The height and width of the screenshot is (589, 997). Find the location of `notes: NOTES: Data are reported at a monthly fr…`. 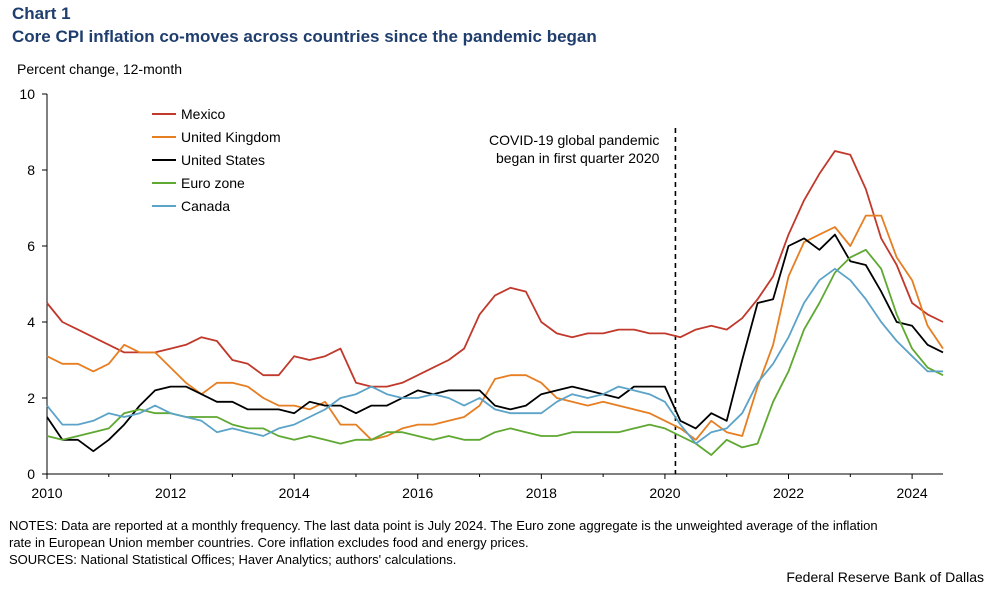

notes: NOTES: Data are reported at a monthly fr… is located at coordinates (500, 542).